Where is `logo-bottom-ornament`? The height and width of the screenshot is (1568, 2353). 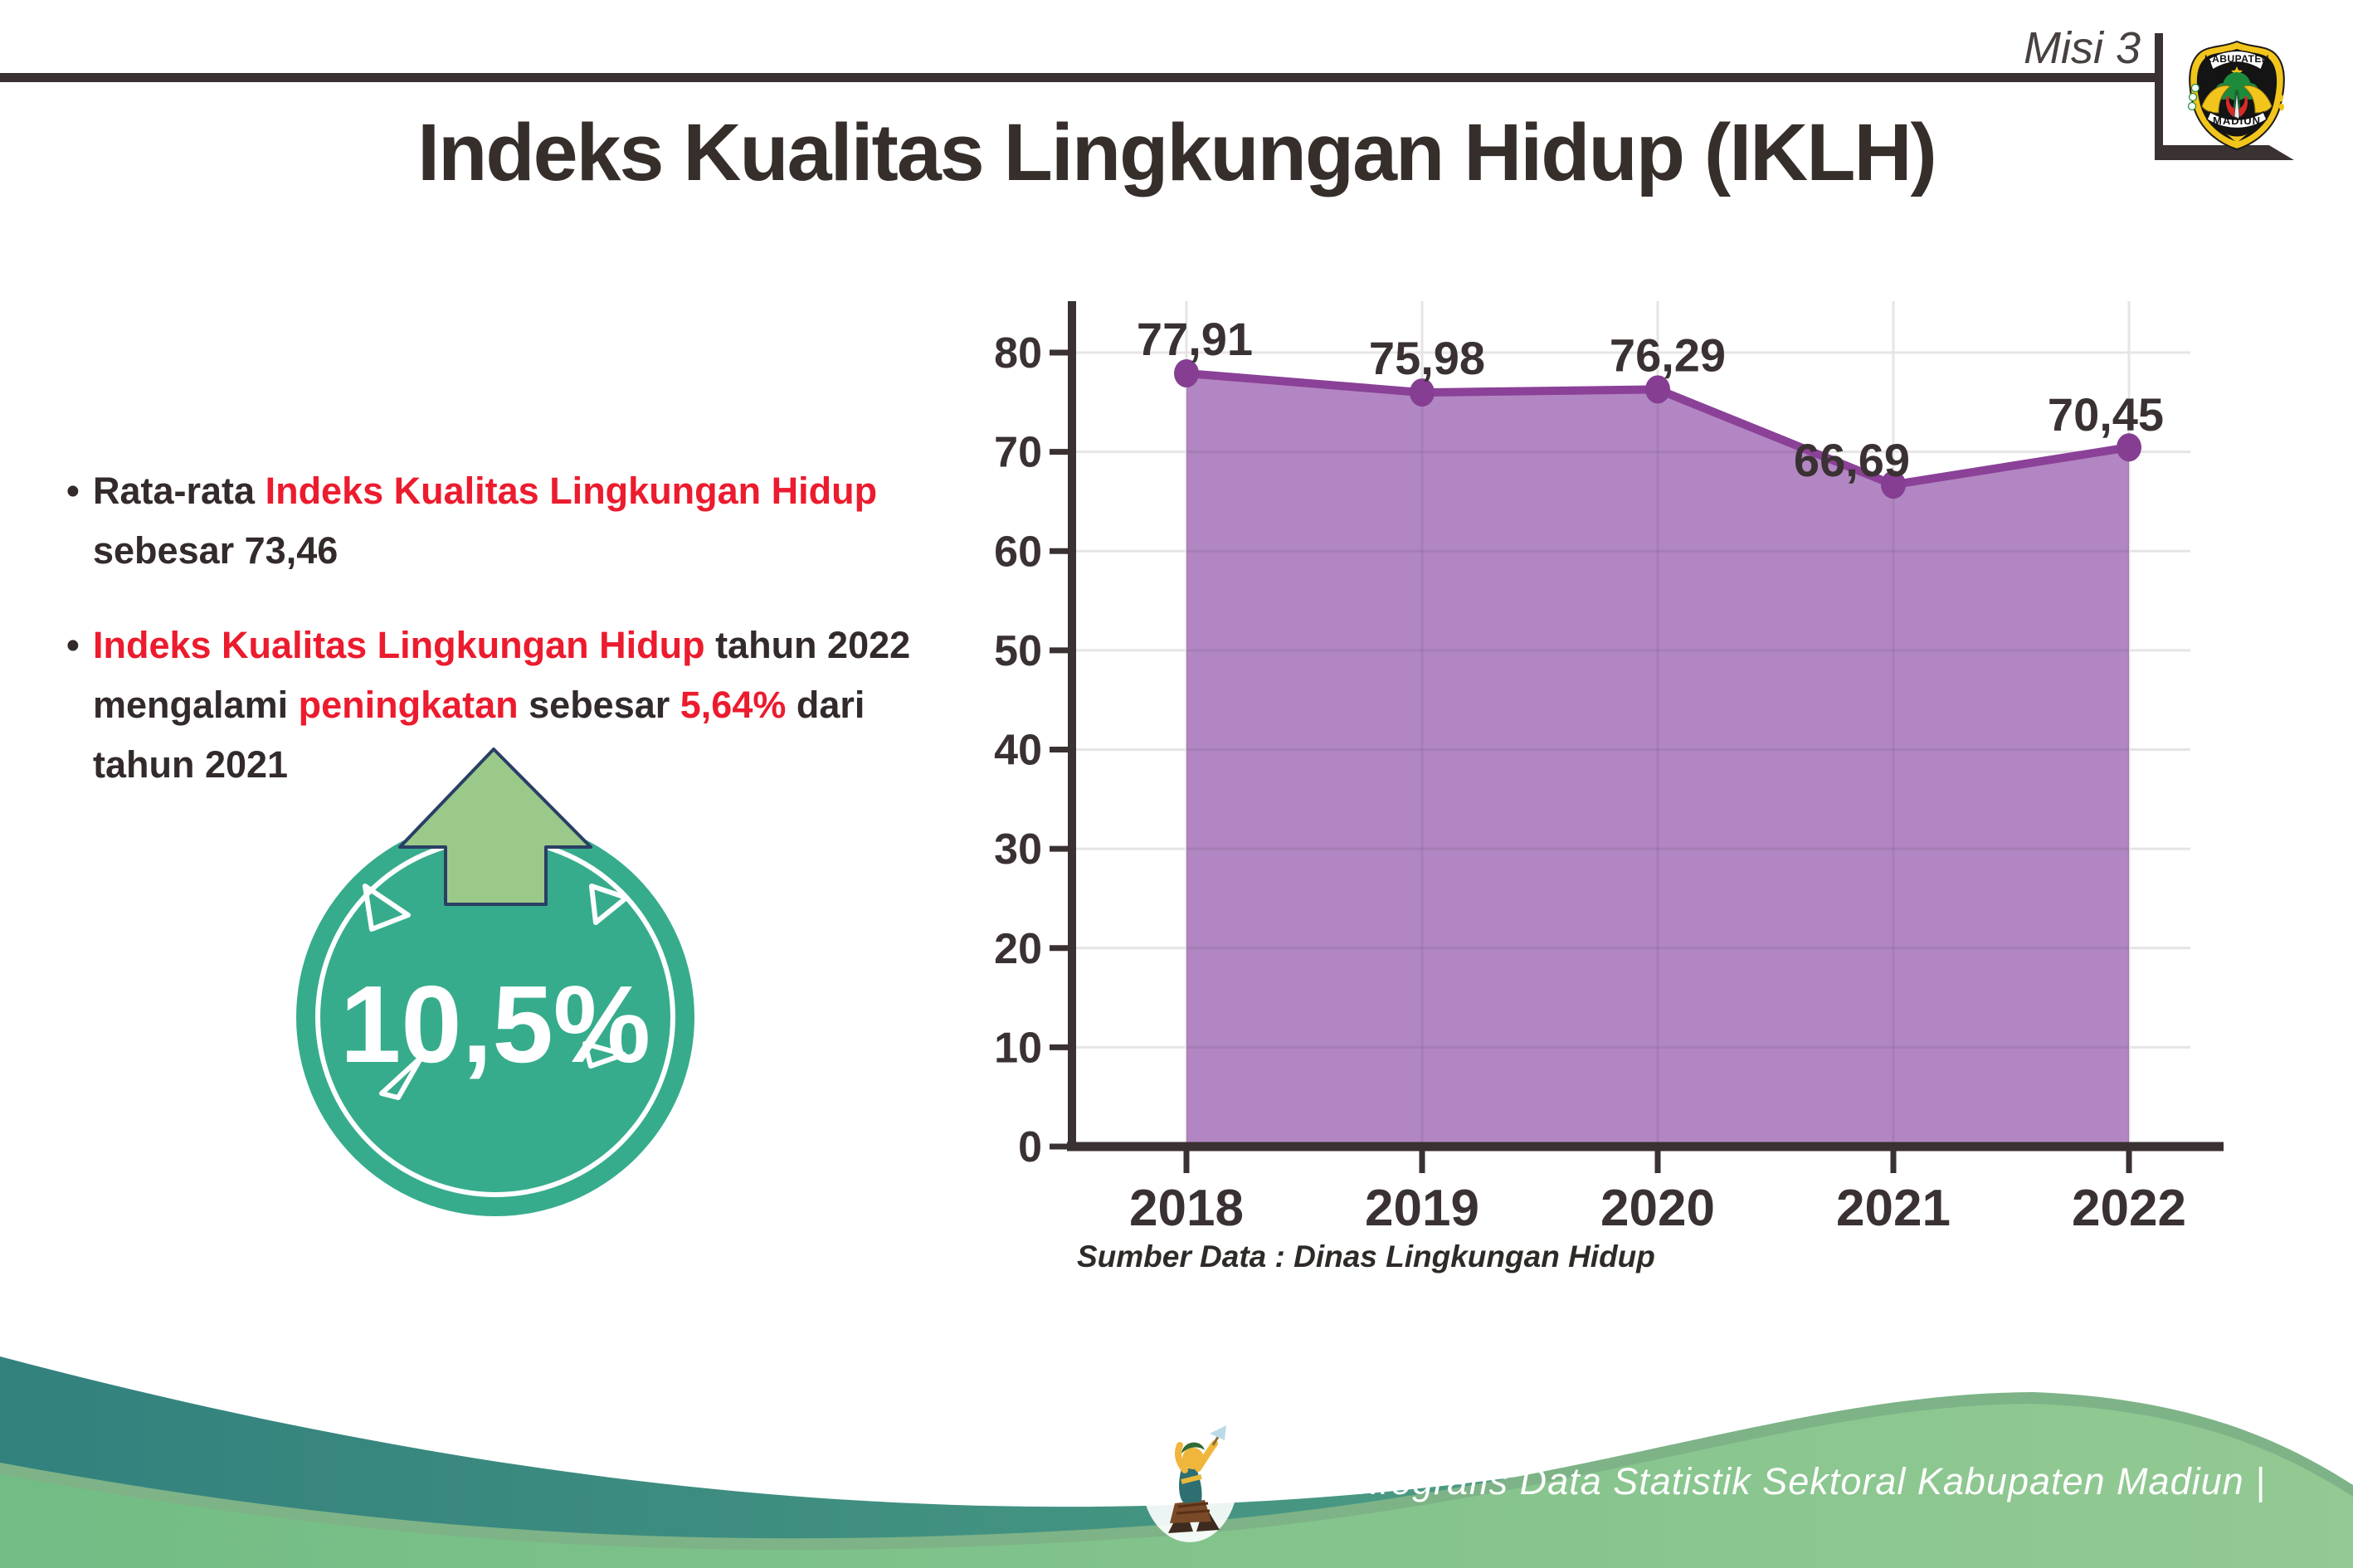 logo-bottom-ornament is located at coordinates (2236, 138).